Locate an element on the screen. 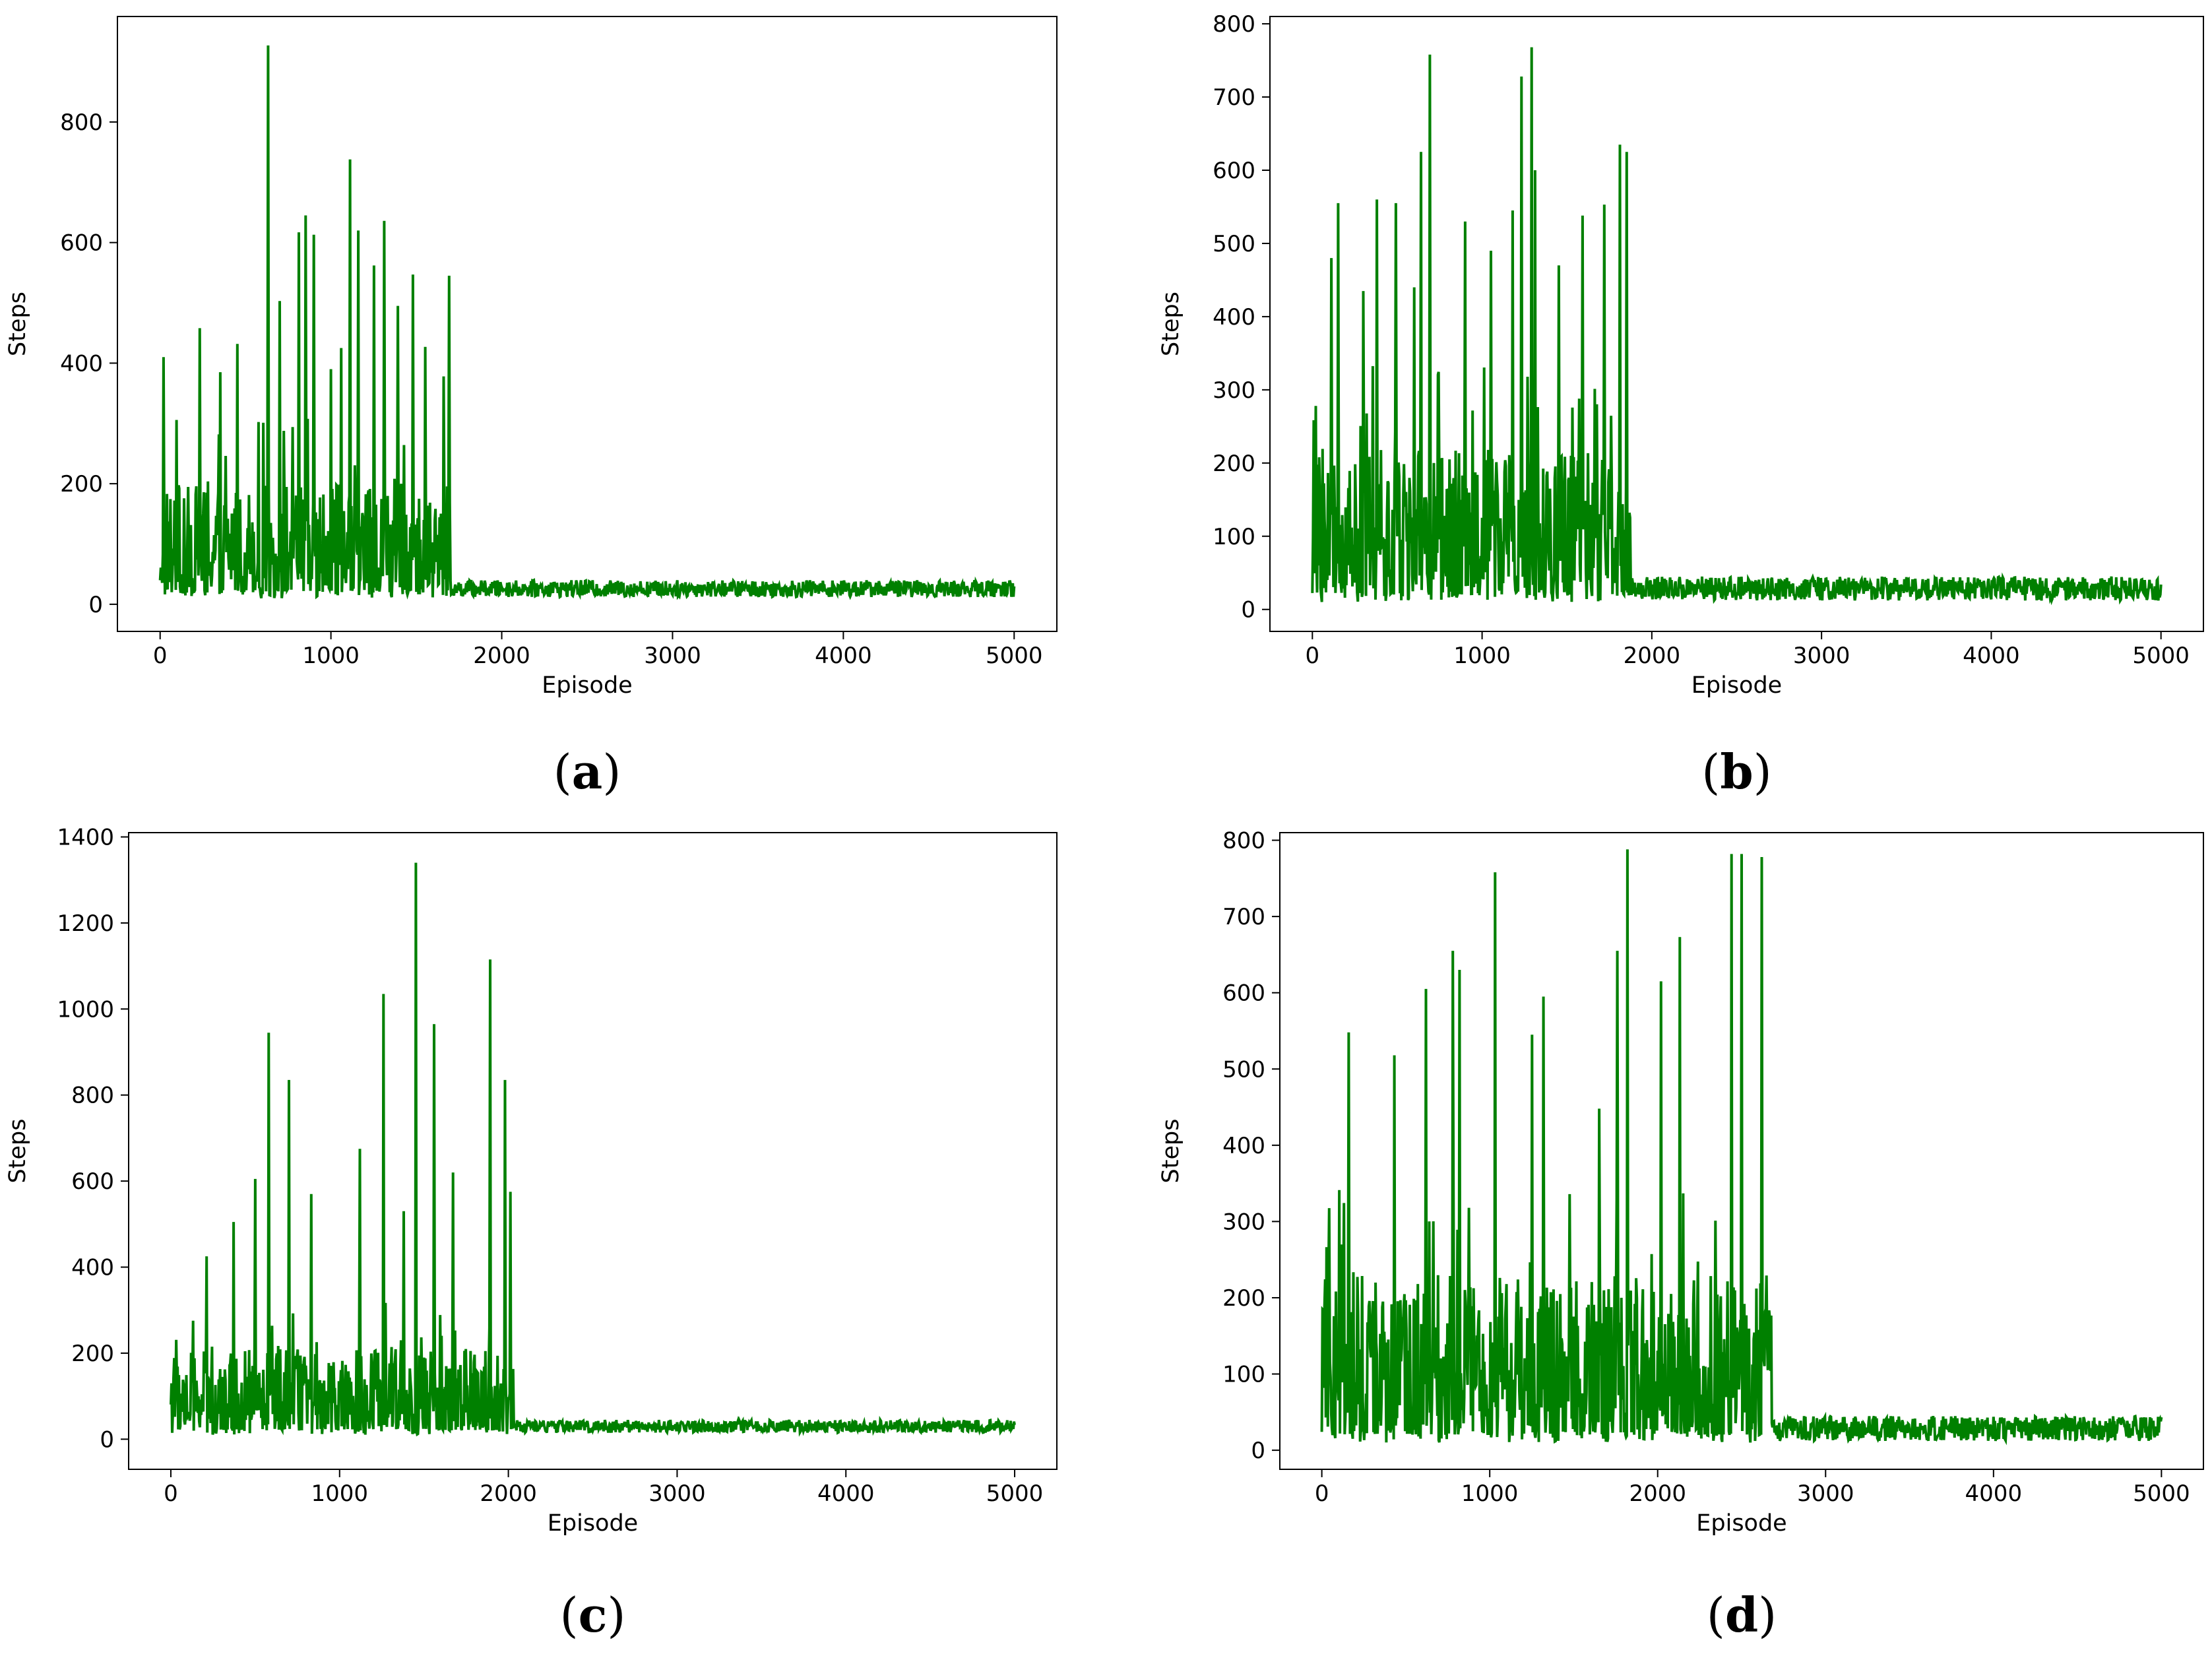 Image resolution: width=2212 pixels, height=1658 pixels. steps-series-line-d is located at coordinates (1741, 1147).